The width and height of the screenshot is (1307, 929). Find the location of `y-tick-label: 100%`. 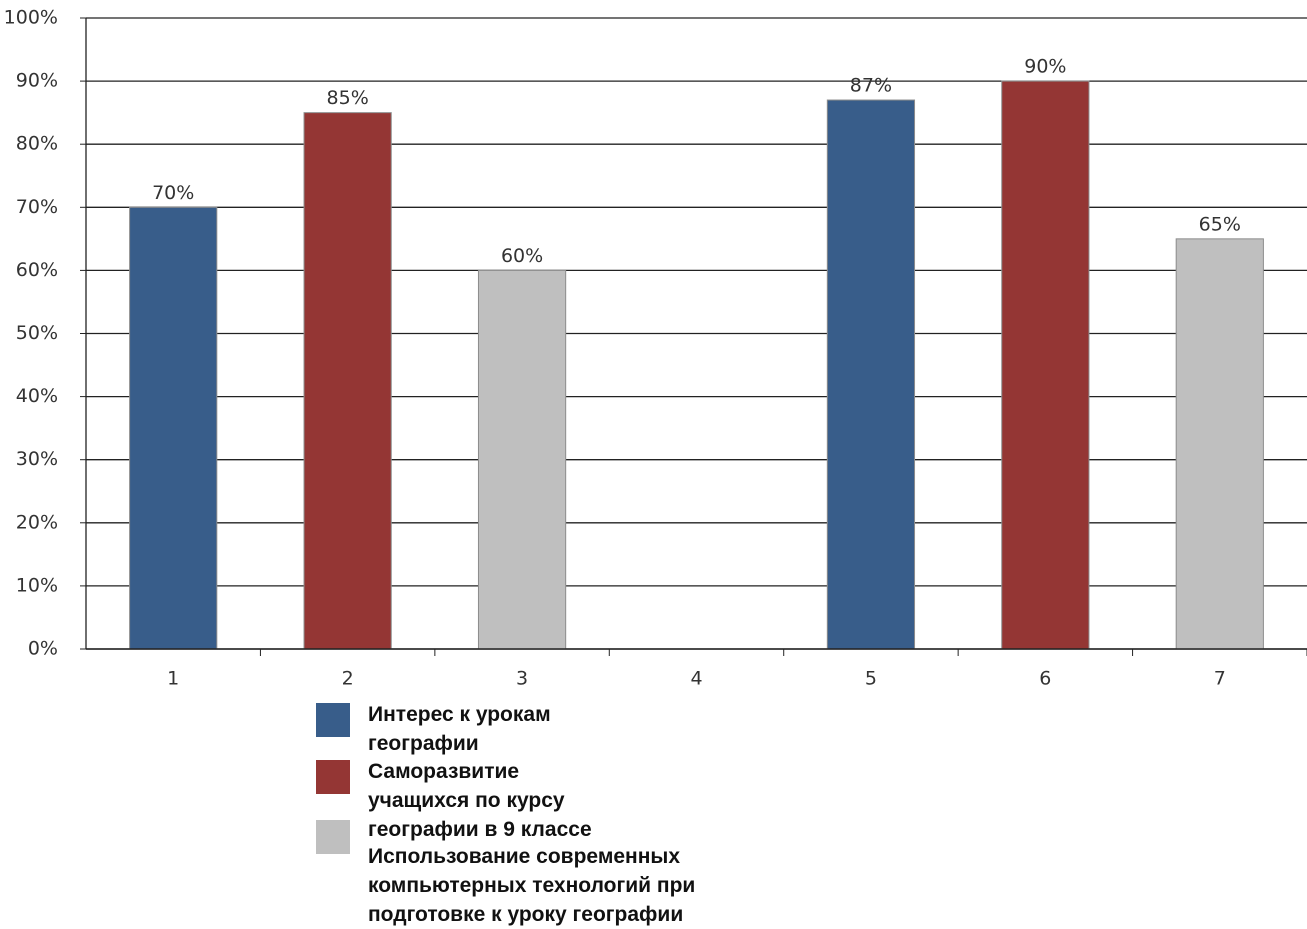

y-tick-label: 100% is located at coordinates (31, 18).